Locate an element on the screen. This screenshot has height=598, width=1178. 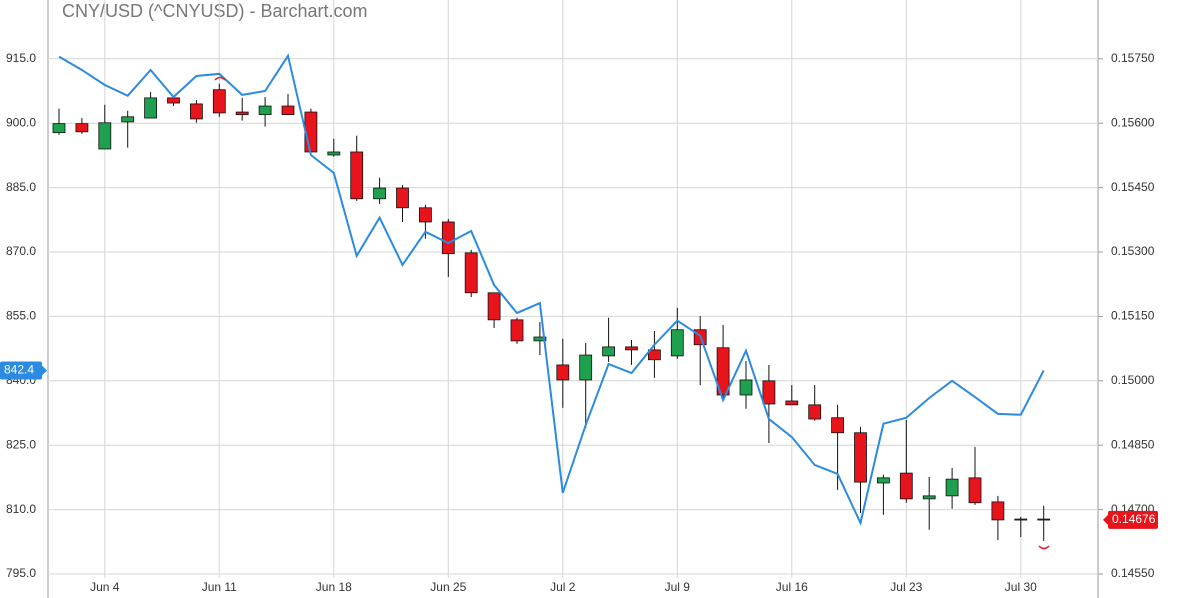
x-tick-label: Jun 25 is located at coordinates (448, 587).